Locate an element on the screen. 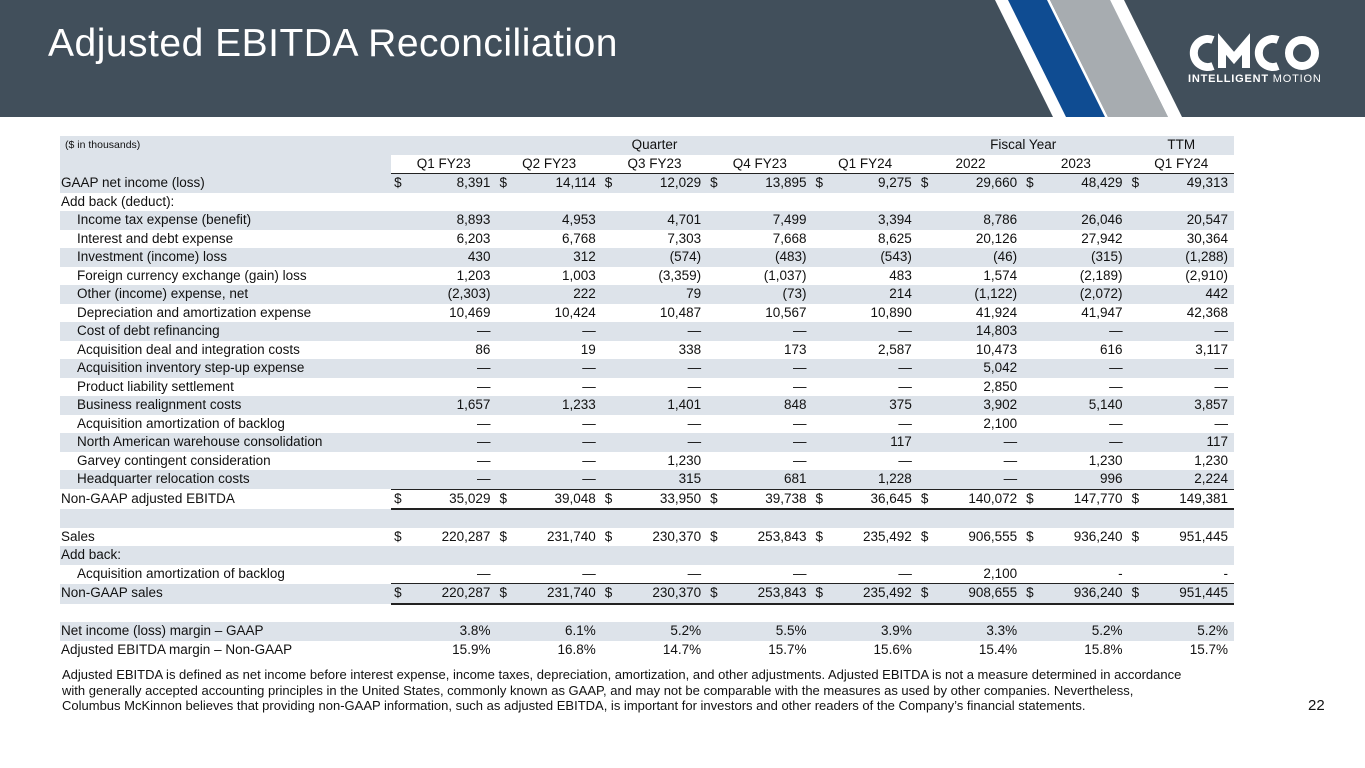  table-cell: 3.3% is located at coordinates (977, 631).